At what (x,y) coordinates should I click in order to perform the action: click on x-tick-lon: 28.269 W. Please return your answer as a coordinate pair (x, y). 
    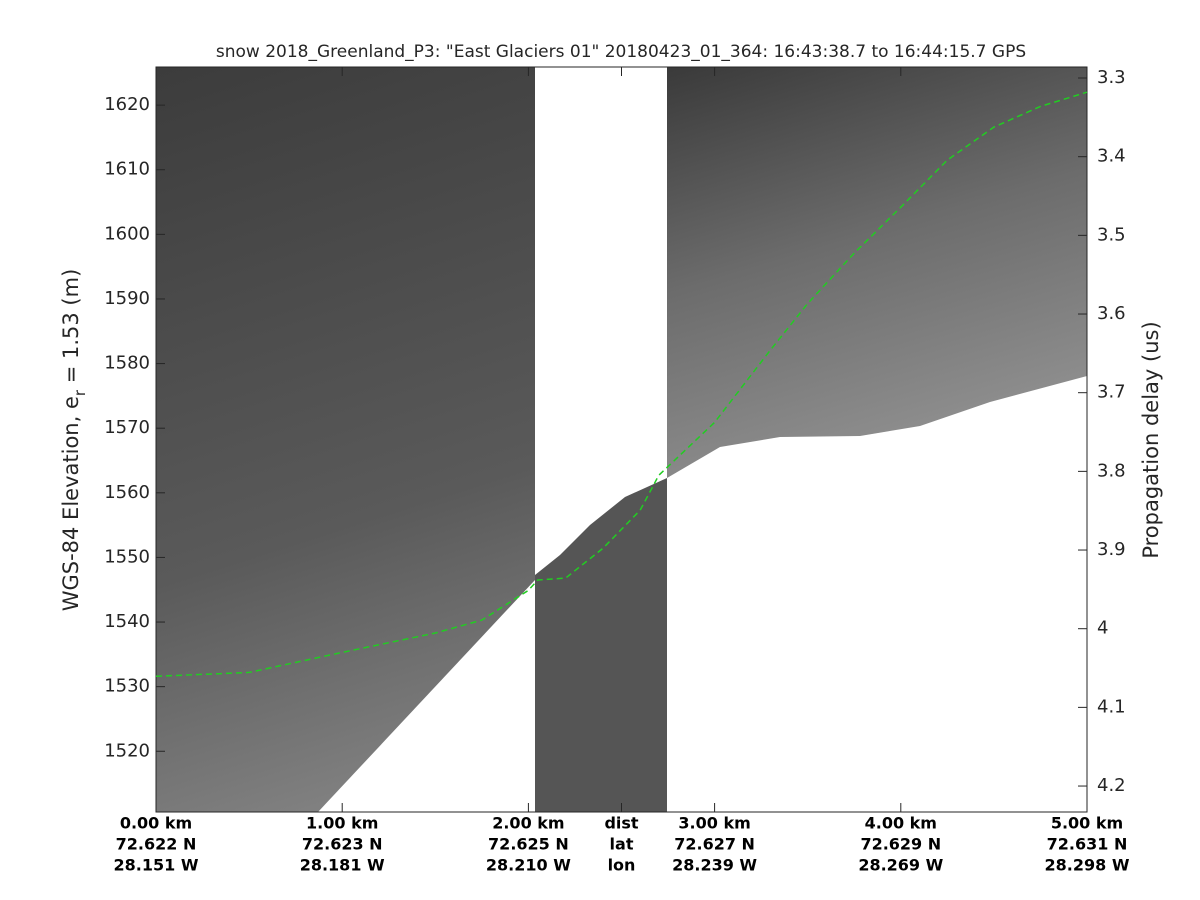
    Looking at the image, I should click on (900, 865).